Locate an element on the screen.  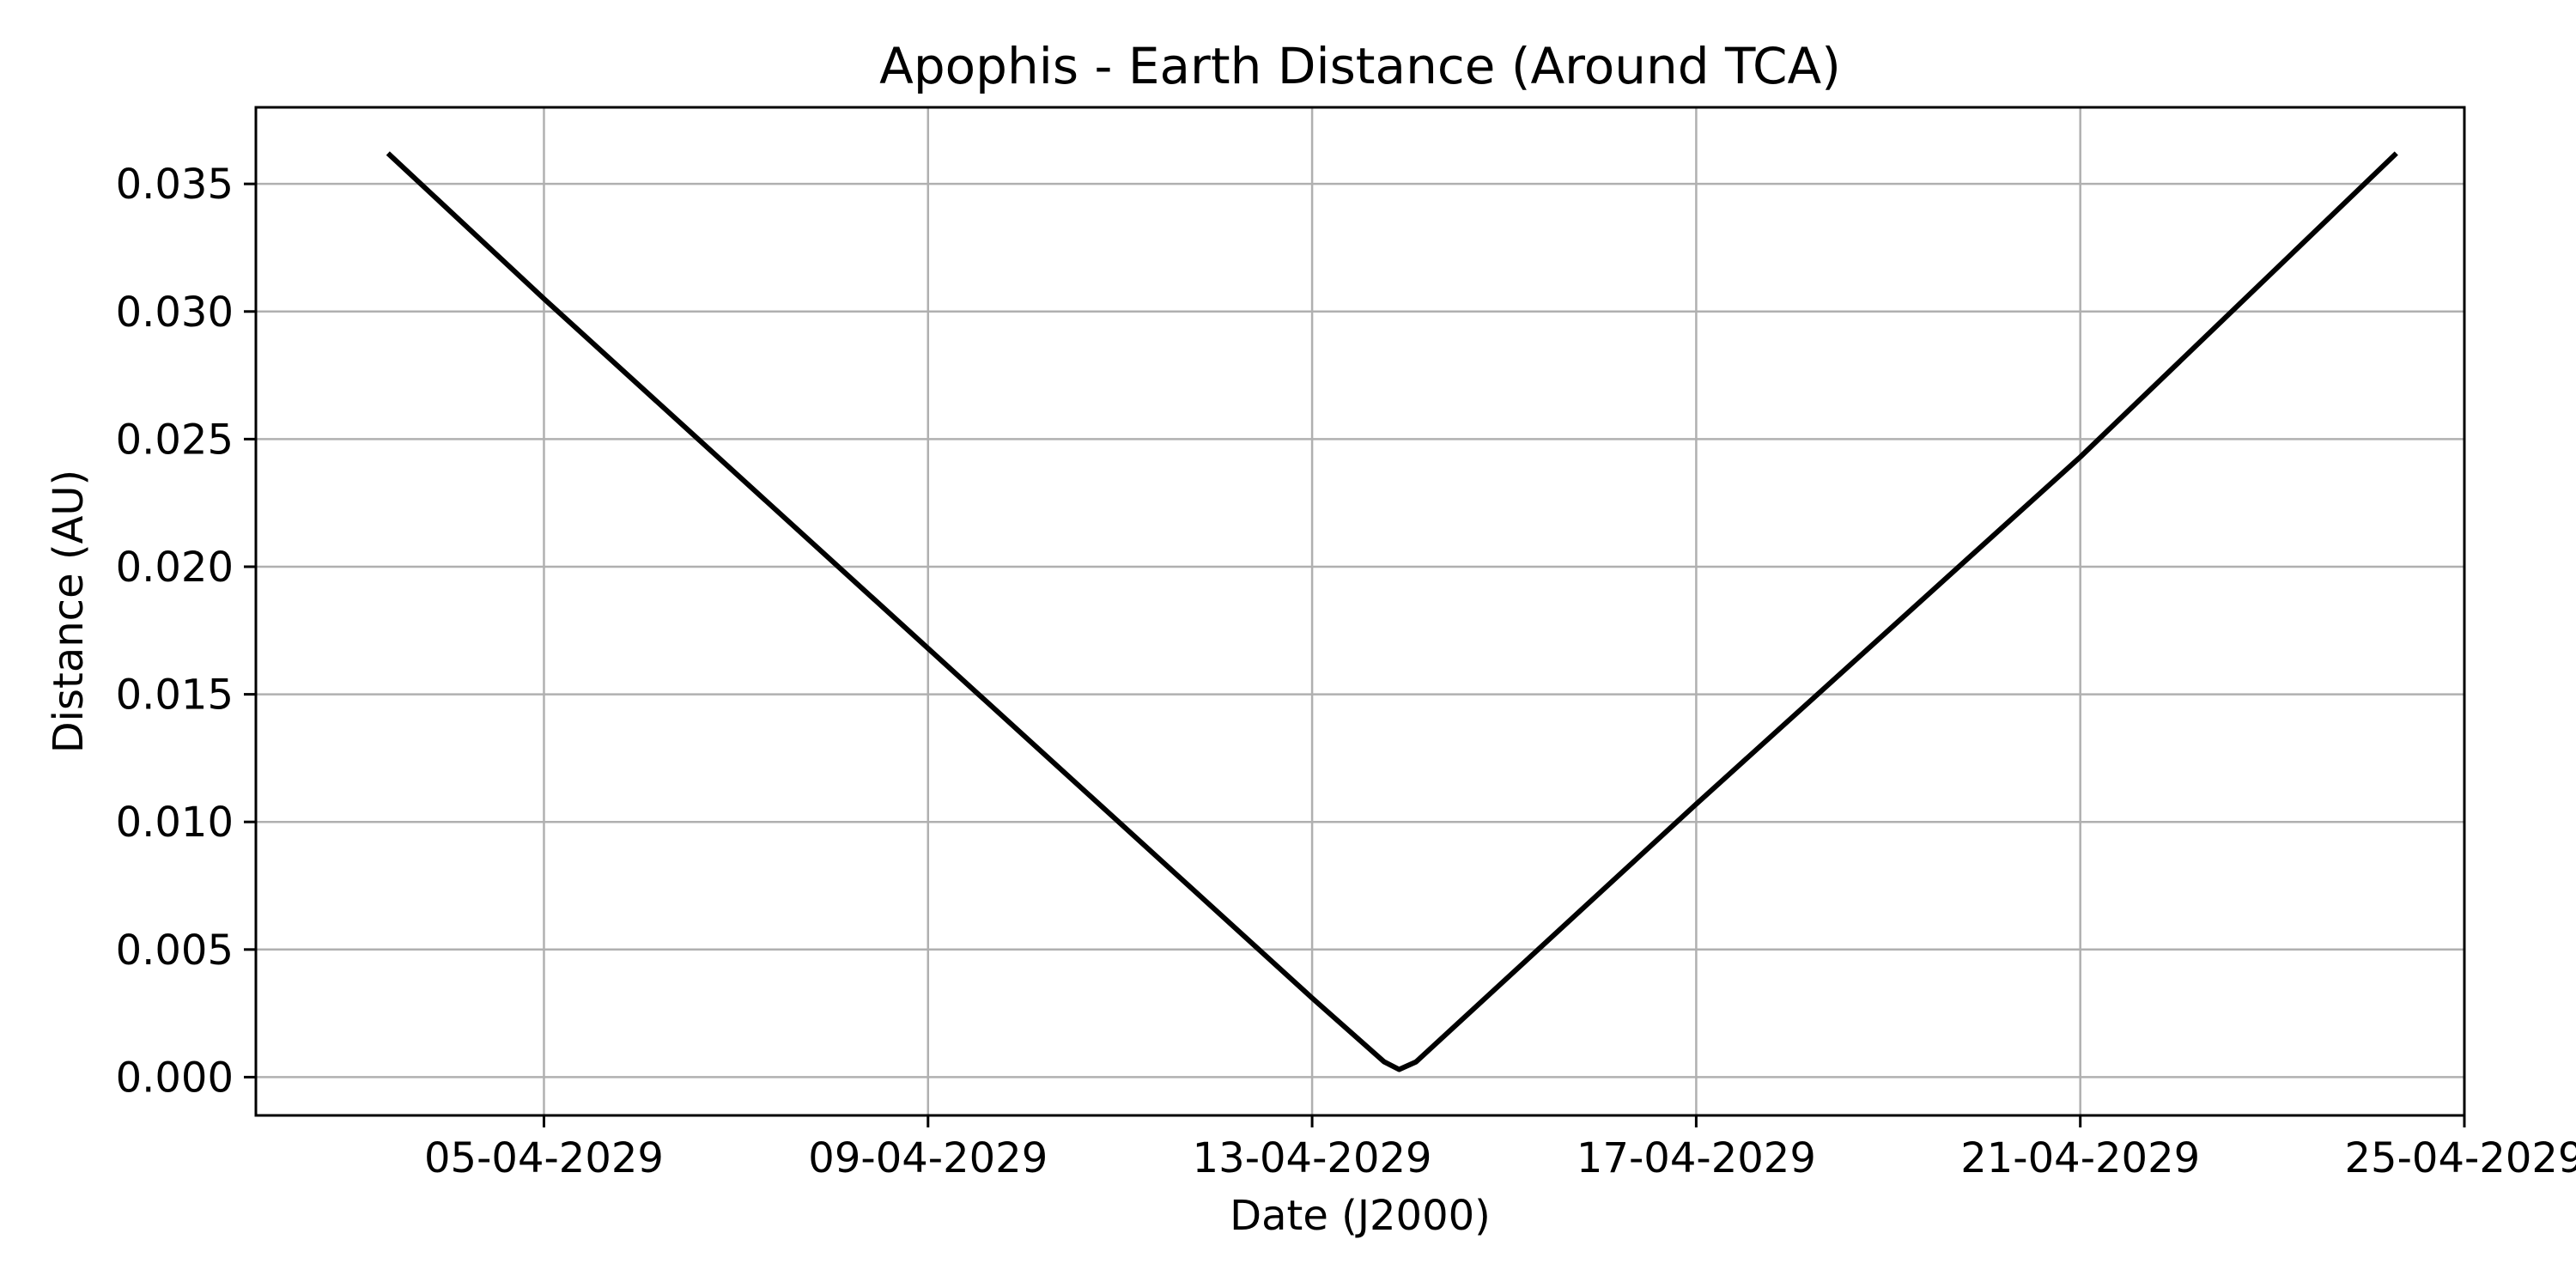
chart-title: Apophis - Earth Distance (Around TCA) is located at coordinates (1360, 66).